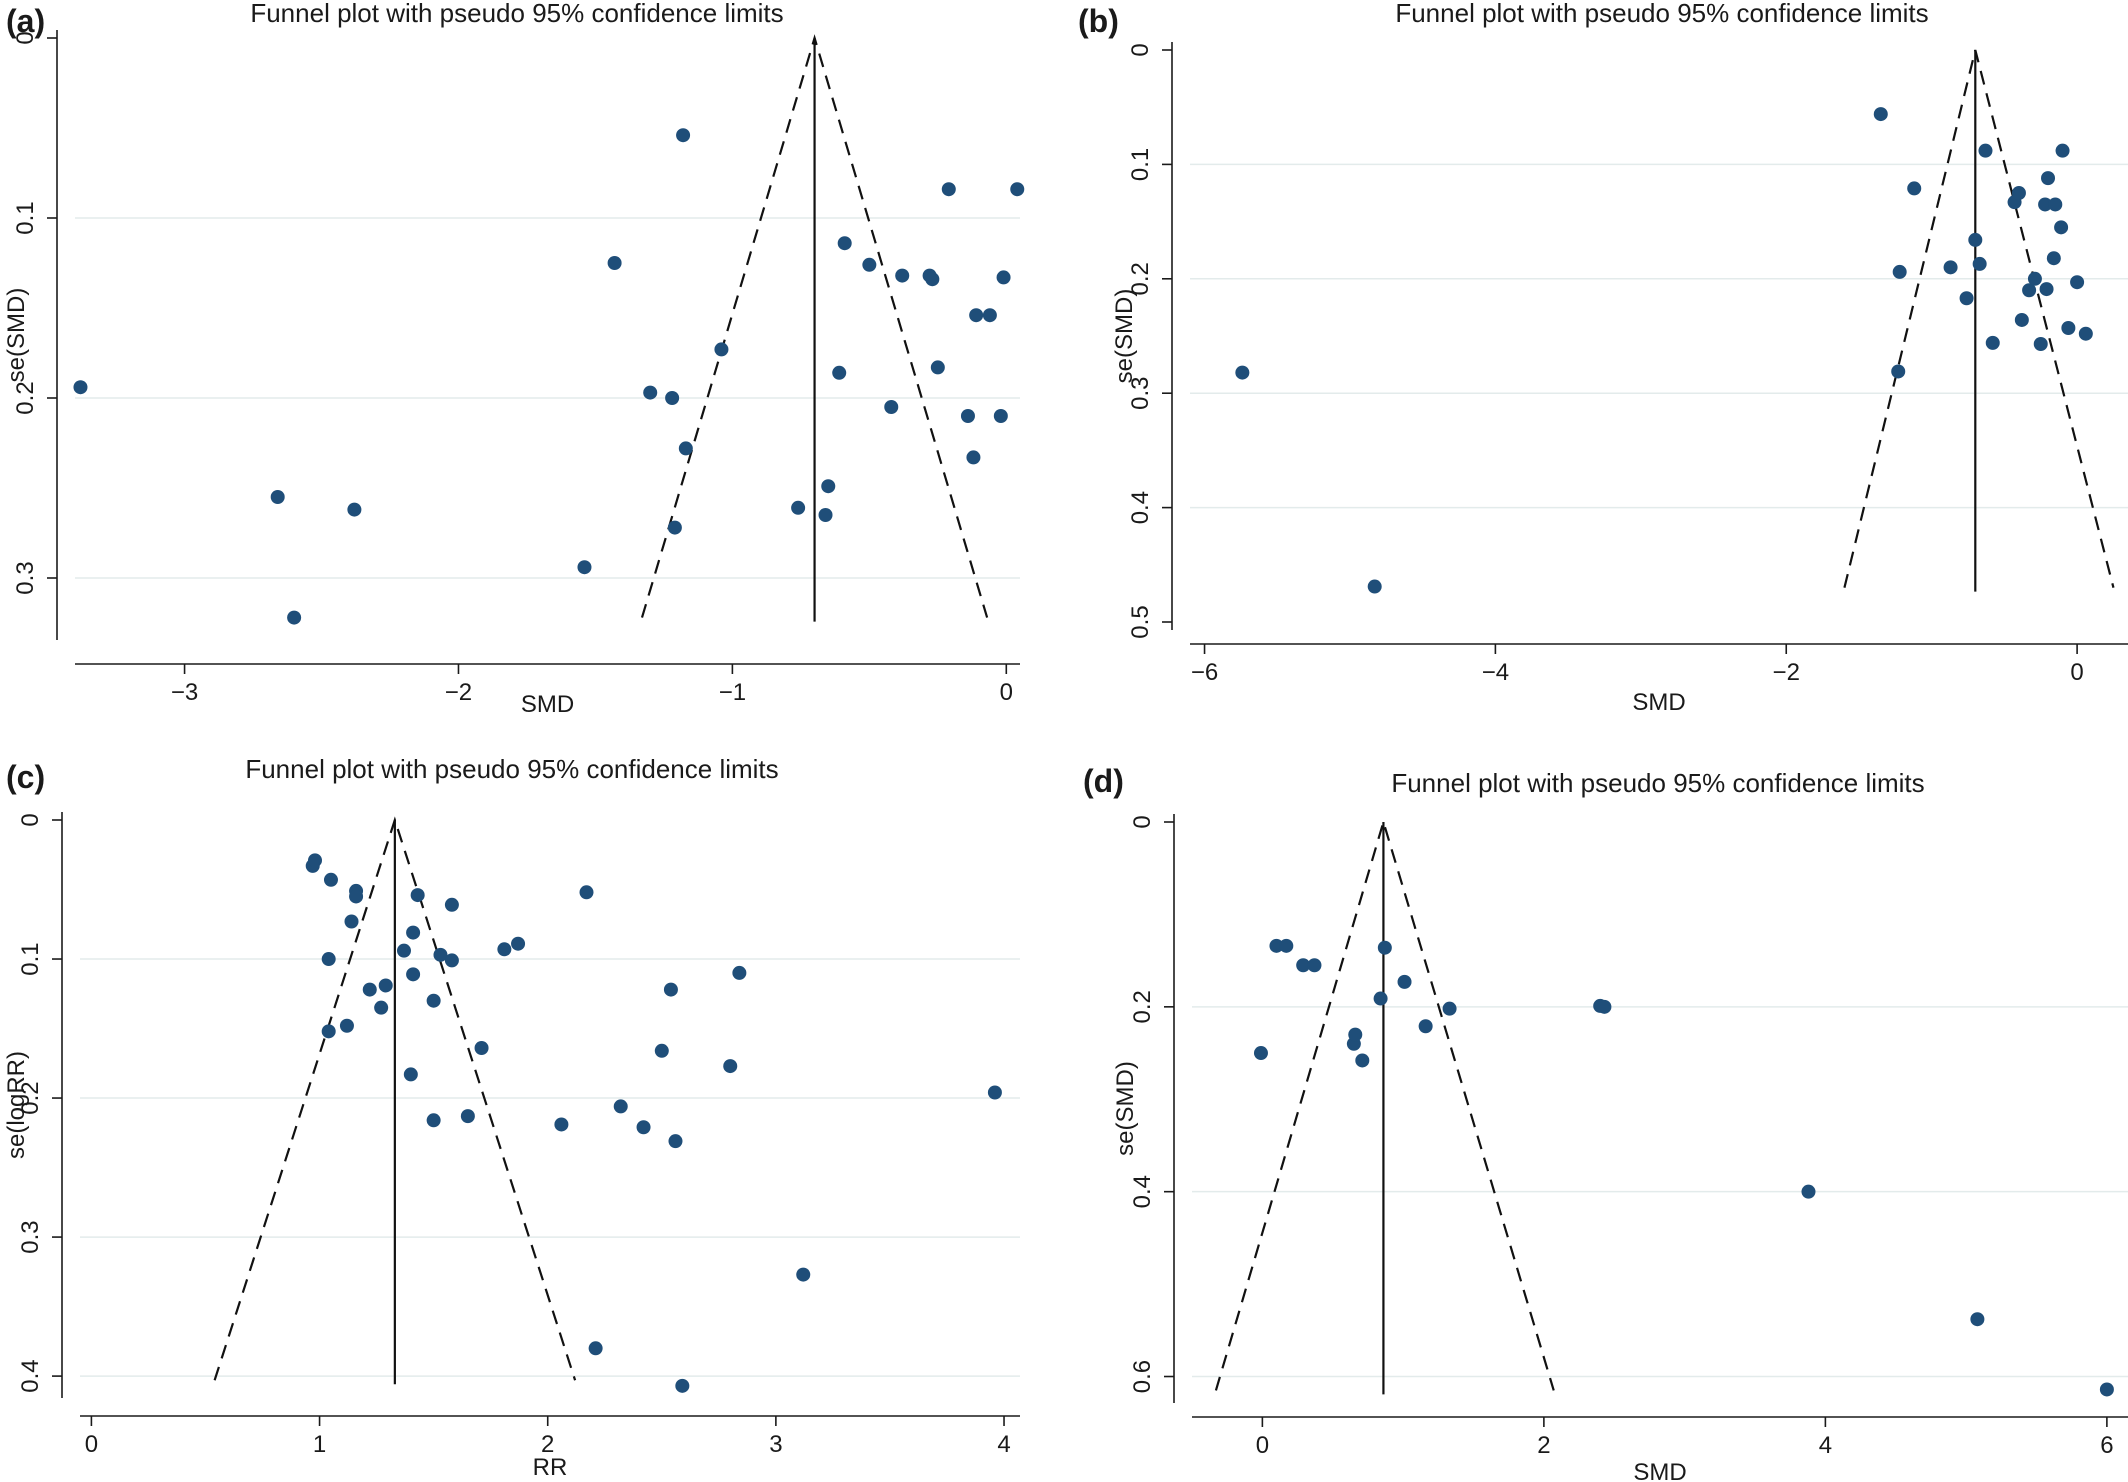 Image resolution: width=2128 pixels, height=1482 pixels. Describe the element at coordinates (319, 1444) in the screenshot. I see `x-tick-label: 1` at that location.